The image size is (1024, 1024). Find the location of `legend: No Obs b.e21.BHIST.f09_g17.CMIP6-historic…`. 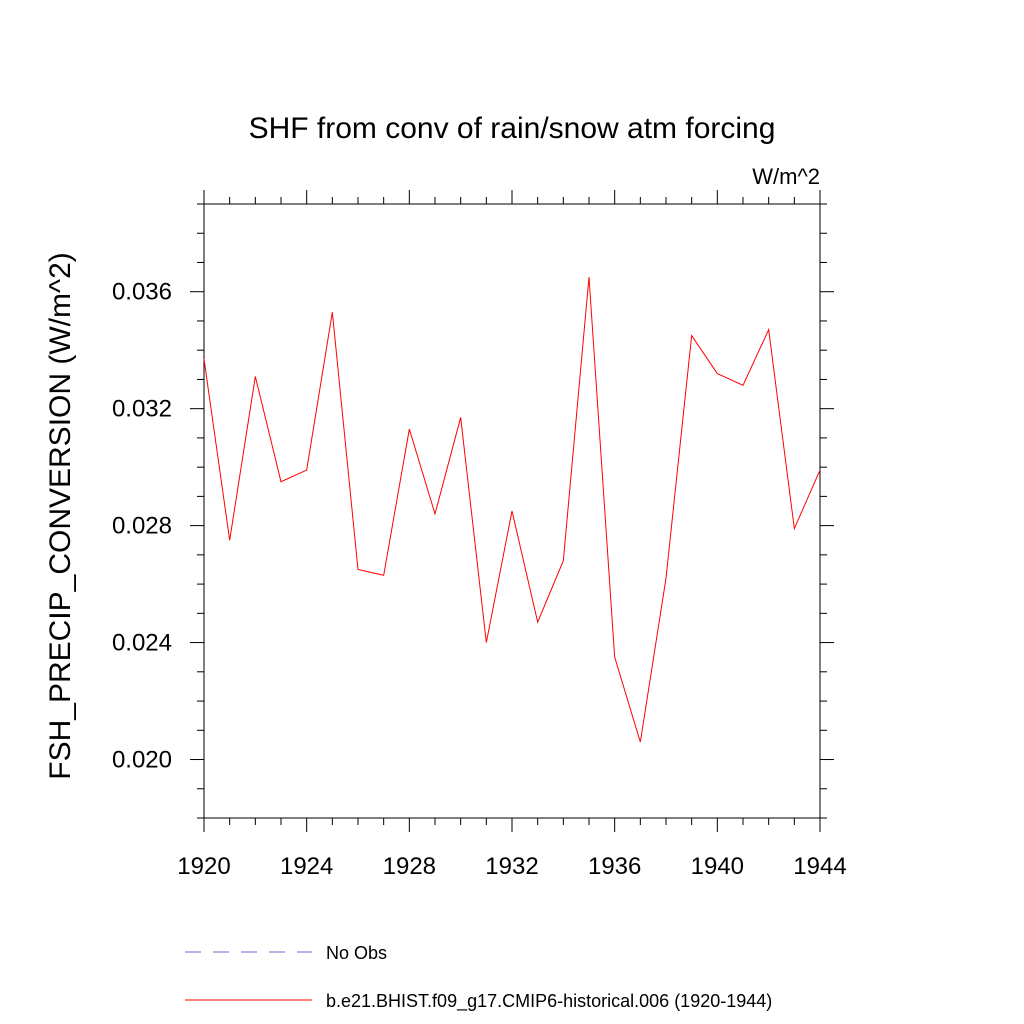

legend: No Obs b.e21.BHIST.f09_g17.CMIP6-historic… is located at coordinates (478, 977).